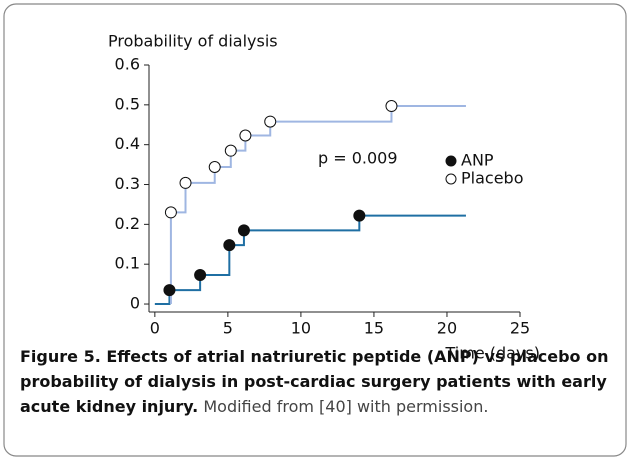 The image size is (631, 465). What do you see at coordinates (135, 303) in the screenshot?
I see `y-tick-label: 0` at bounding box center [135, 303].